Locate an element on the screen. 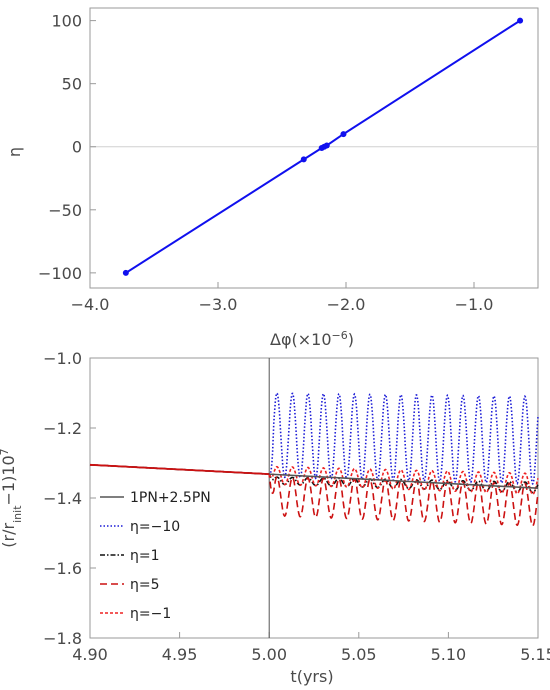 The image size is (550, 690). bottom-y-tick-label: −1.0 is located at coordinates (62, 358).